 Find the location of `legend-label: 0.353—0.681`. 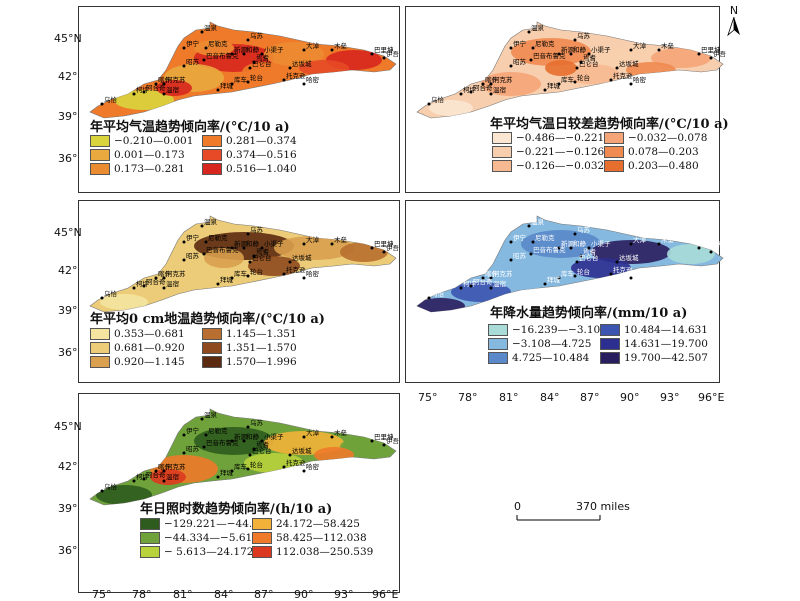

legend-label: 0.353—0.681 is located at coordinates (149, 334).